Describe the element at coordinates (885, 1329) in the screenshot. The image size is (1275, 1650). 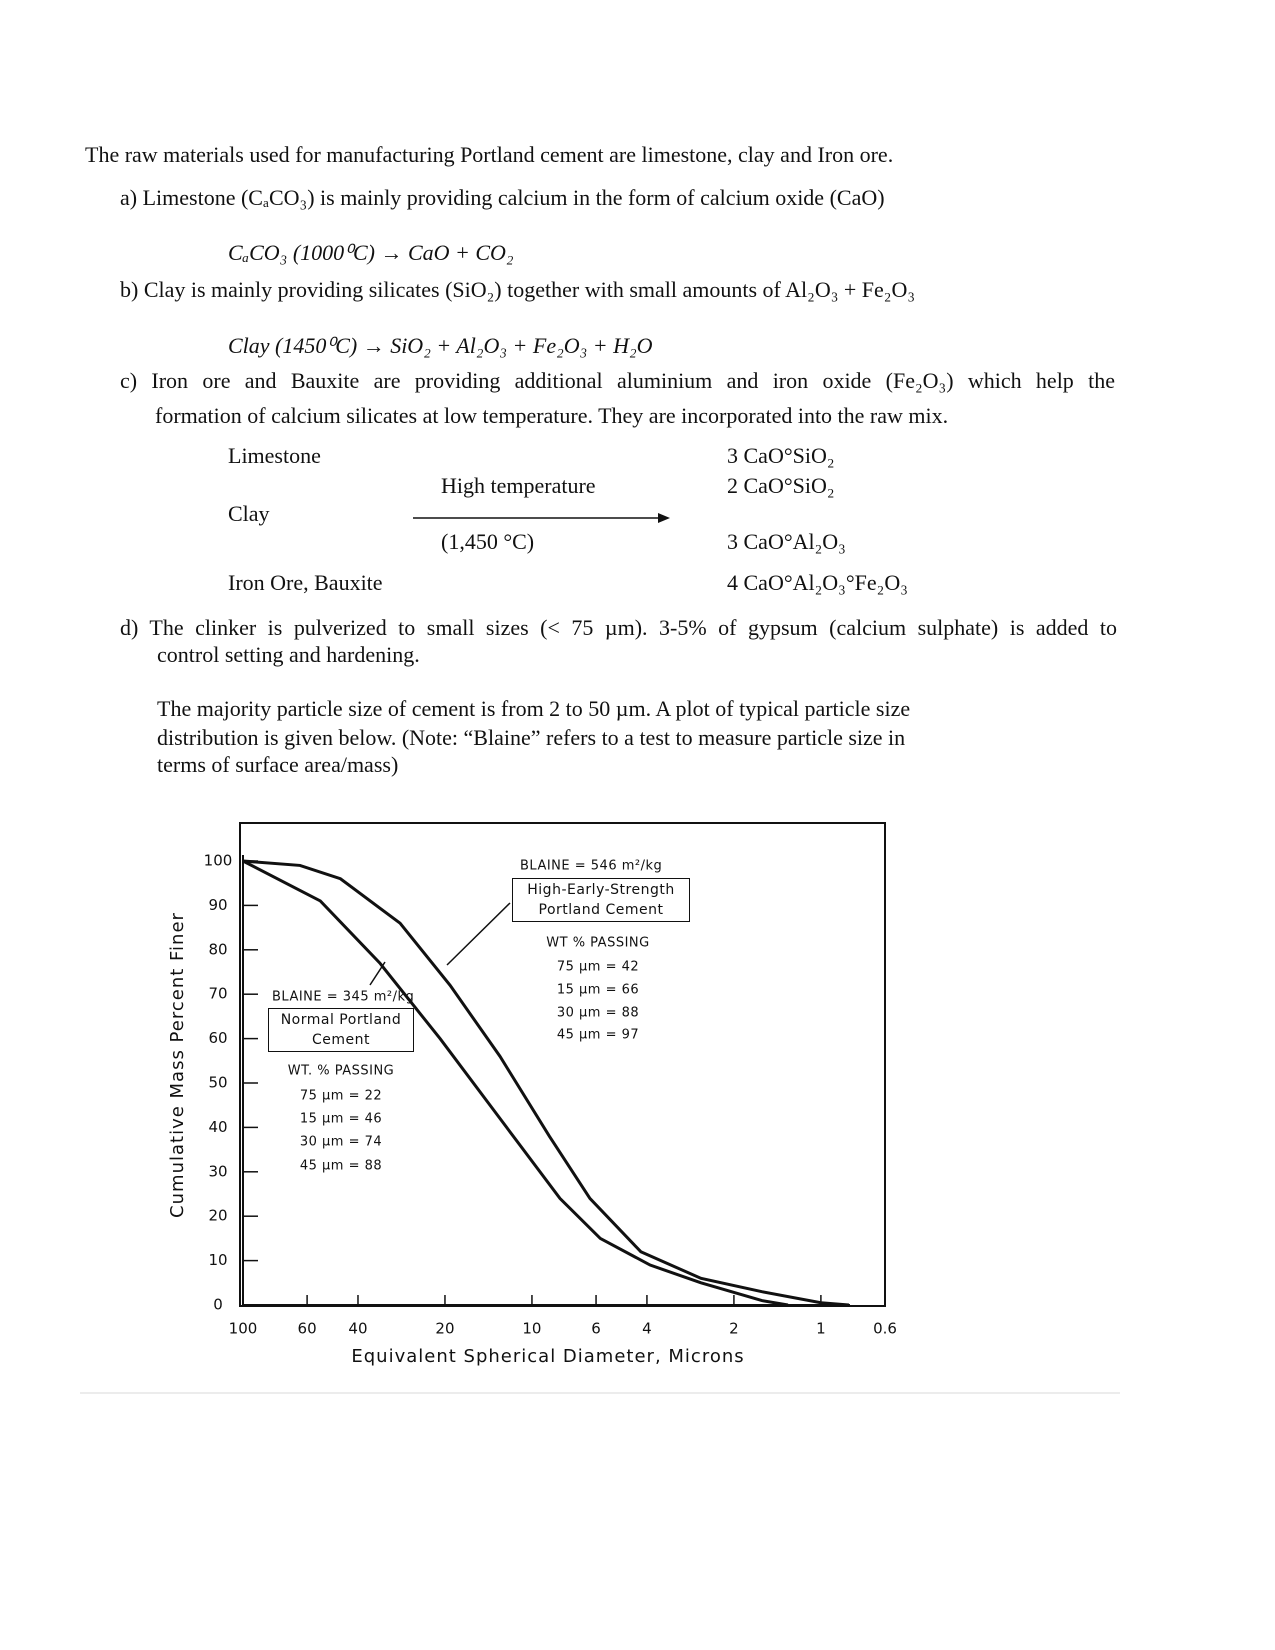
I see `x-tick-label: 0.6` at that location.